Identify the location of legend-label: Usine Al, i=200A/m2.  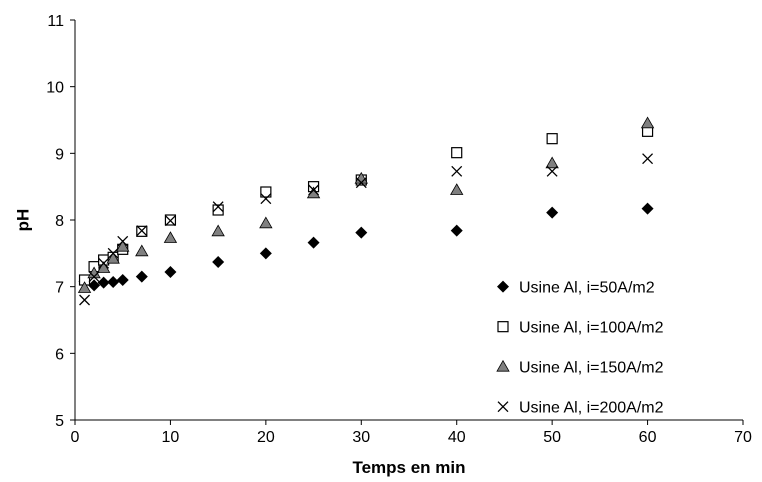
(591, 408).